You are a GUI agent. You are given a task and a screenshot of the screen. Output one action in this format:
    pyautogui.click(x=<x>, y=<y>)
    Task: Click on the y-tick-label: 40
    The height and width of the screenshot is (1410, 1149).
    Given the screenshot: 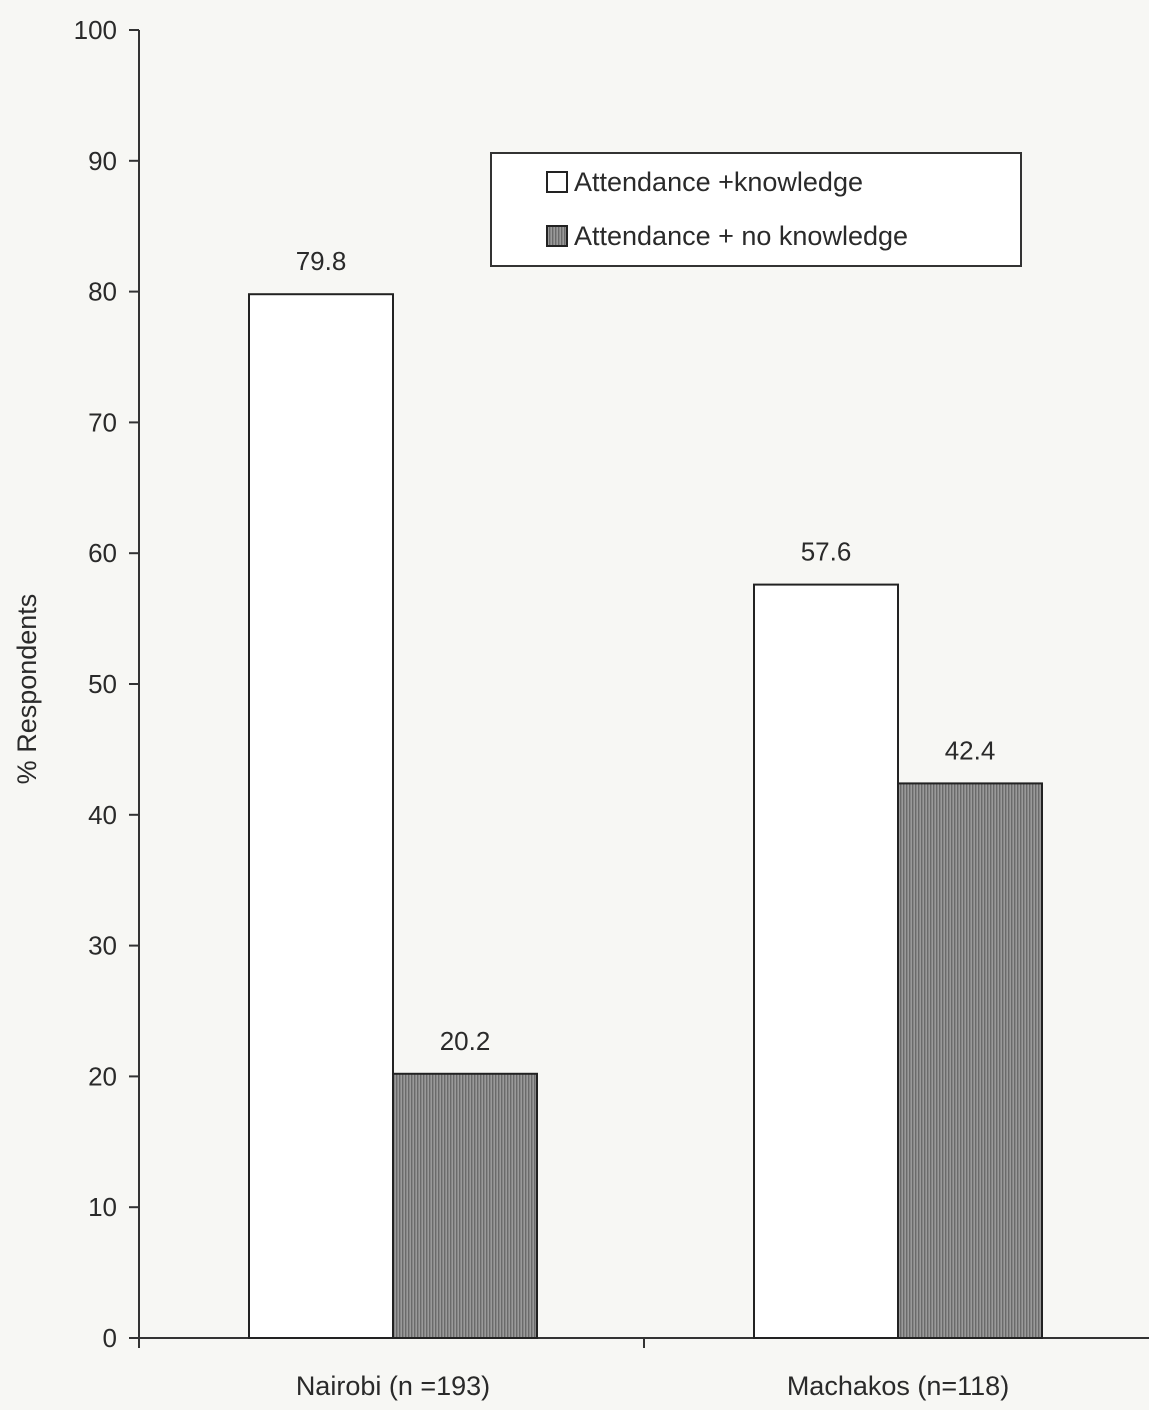 What is the action you would take?
    pyautogui.click(x=102, y=815)
    